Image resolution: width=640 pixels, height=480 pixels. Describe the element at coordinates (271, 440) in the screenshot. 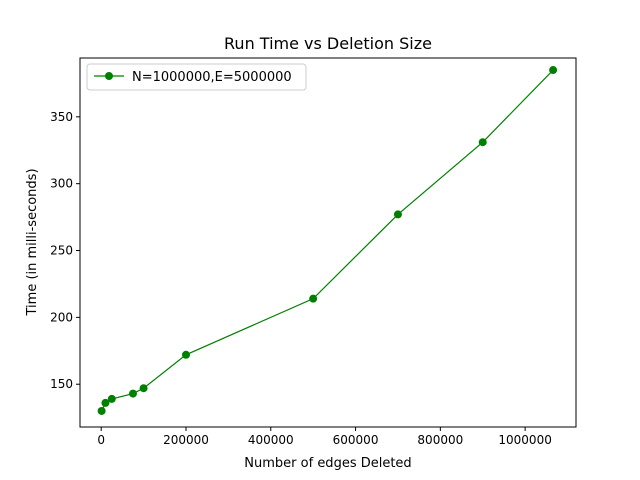

I see `x-tick-label: 400000` at that location.